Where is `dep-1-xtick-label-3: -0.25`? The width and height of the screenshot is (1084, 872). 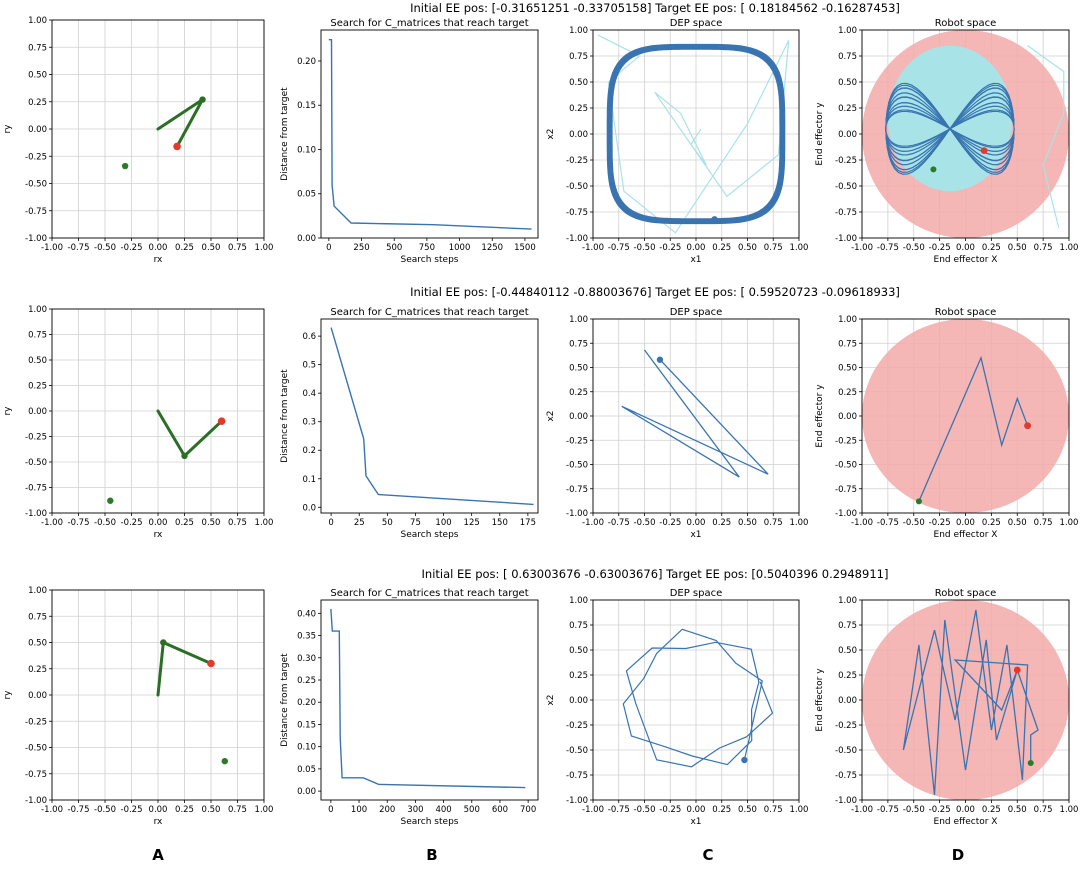
dep-1-xtick-label-3: -0.25 is located at coordinates (670, 523).